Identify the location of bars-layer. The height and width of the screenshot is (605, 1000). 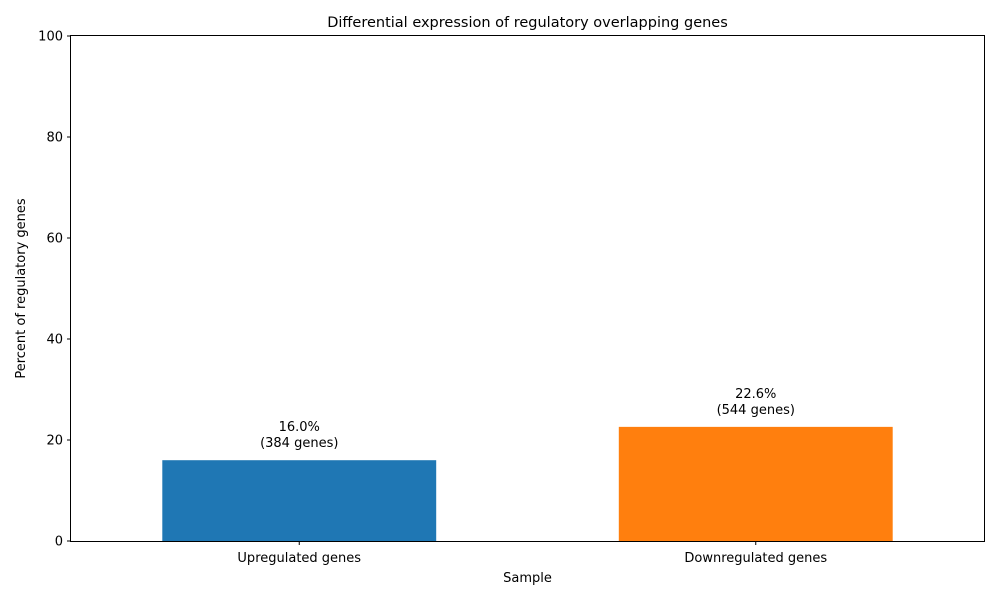
(527, 483).